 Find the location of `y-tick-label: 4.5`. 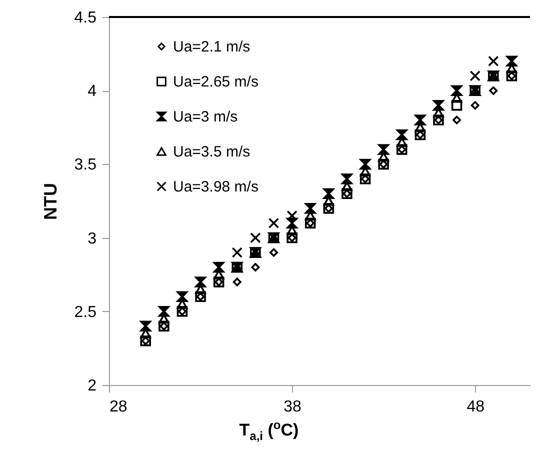

y-tick-label: 4.5 is located at coordinates (85, 18).